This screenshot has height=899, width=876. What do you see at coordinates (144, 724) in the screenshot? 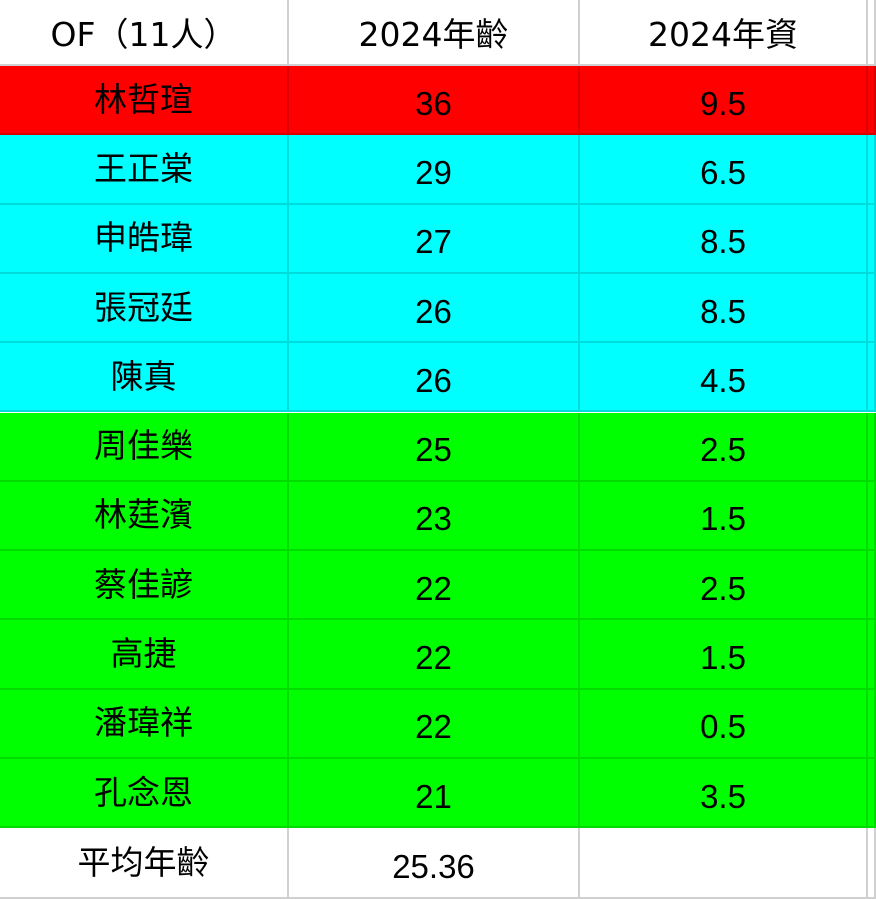
I see `player-name: 潘瑋祥` at bounding box center [144, 724].